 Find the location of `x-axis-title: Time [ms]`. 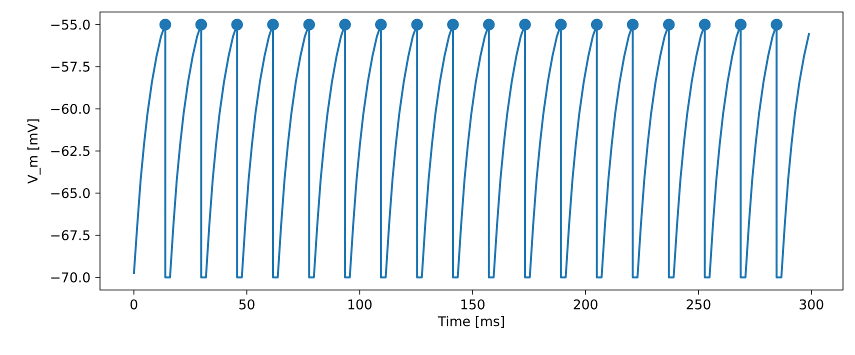

x-axis-title: Time [ms] is located at coordinates (471, 322).